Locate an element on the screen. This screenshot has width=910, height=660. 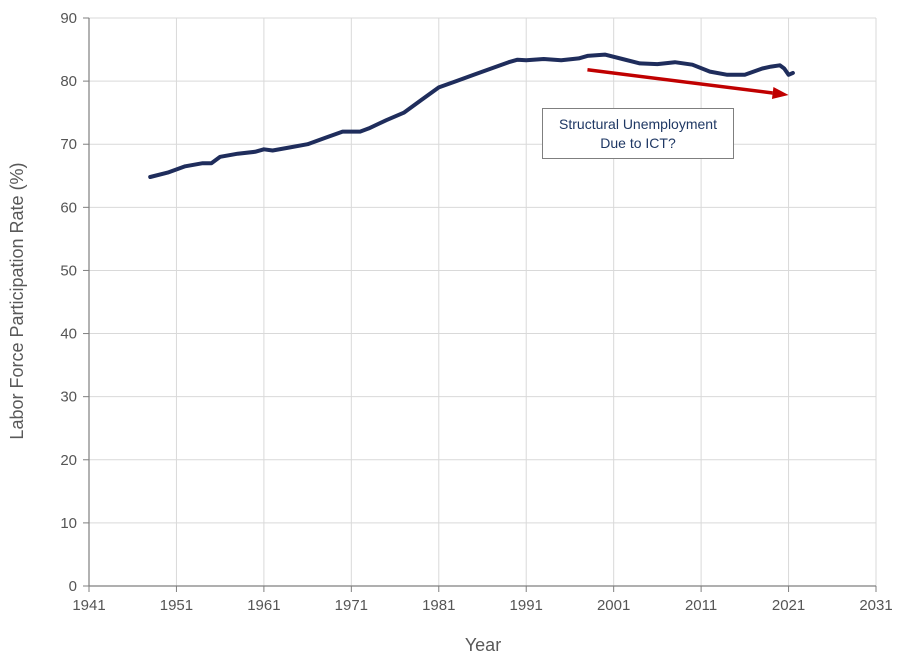
y-tick-label: 40 is located at coordinates (68, 334).